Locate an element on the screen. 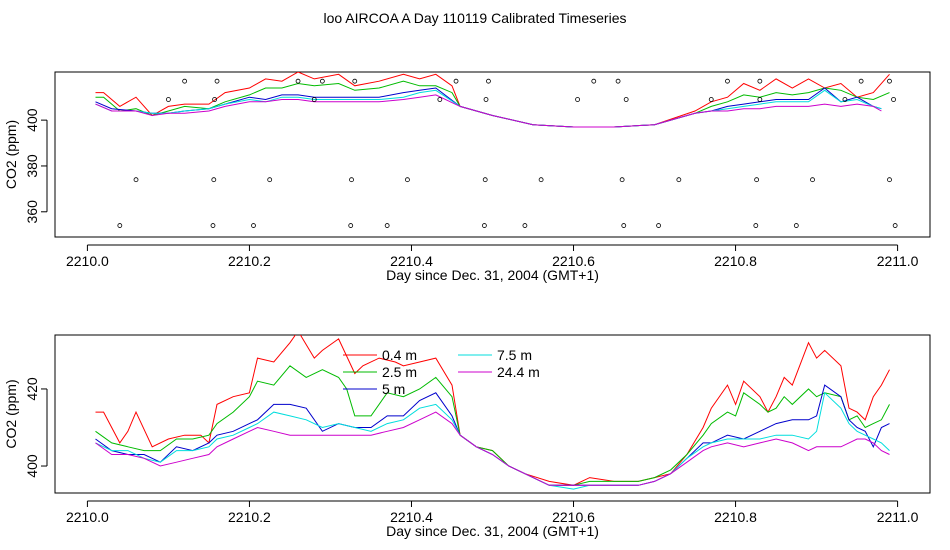  legend-label: 2.5 m is located at coordinates (399, 372).